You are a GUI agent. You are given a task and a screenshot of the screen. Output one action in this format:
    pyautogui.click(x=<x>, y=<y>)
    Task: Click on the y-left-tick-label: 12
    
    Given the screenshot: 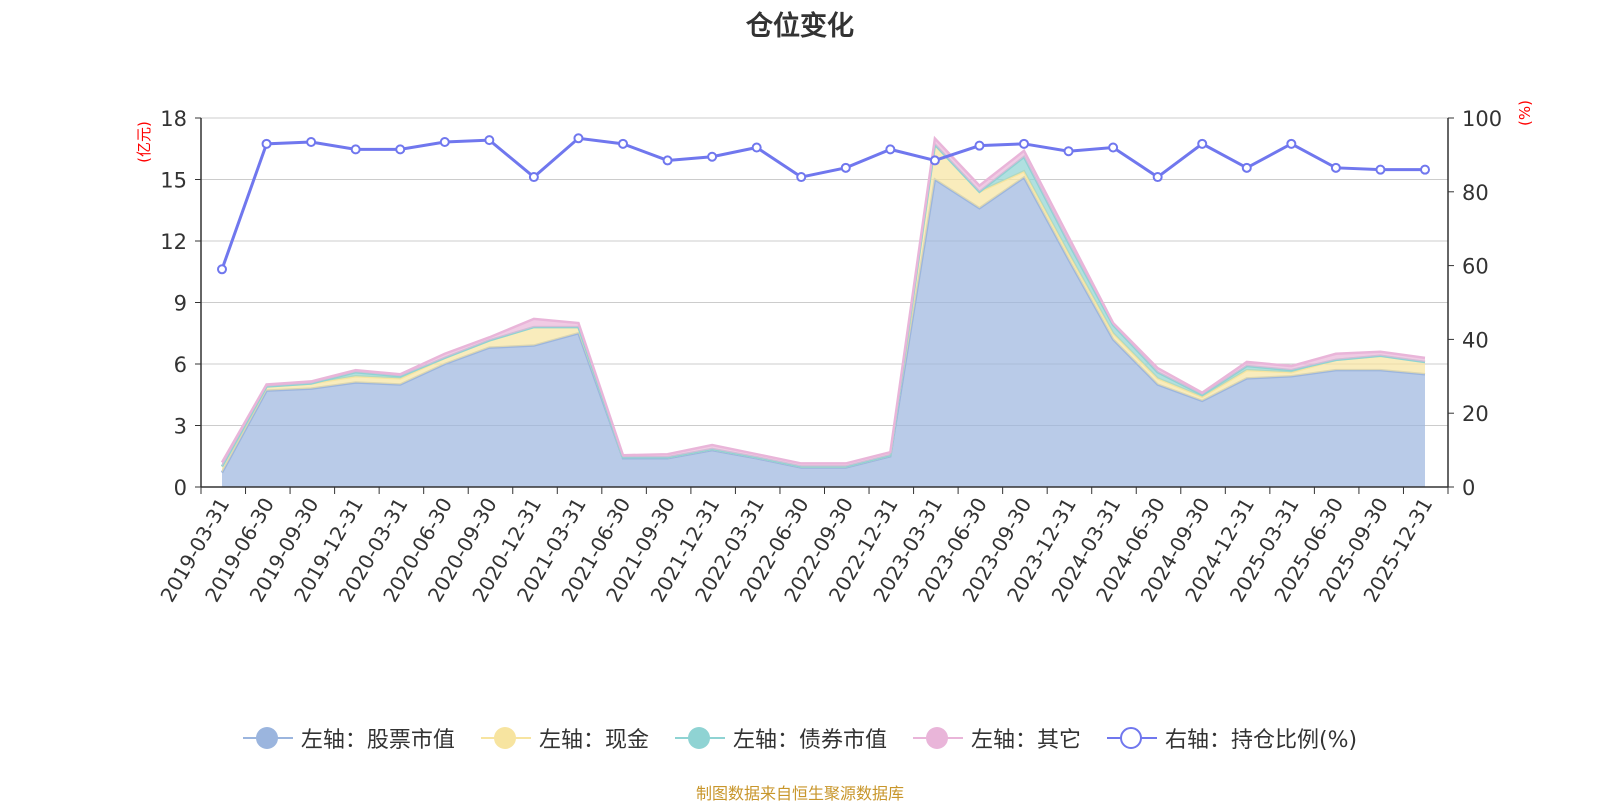 What is the action you would take?
    pyautogui.click(x=173, y=242)
    